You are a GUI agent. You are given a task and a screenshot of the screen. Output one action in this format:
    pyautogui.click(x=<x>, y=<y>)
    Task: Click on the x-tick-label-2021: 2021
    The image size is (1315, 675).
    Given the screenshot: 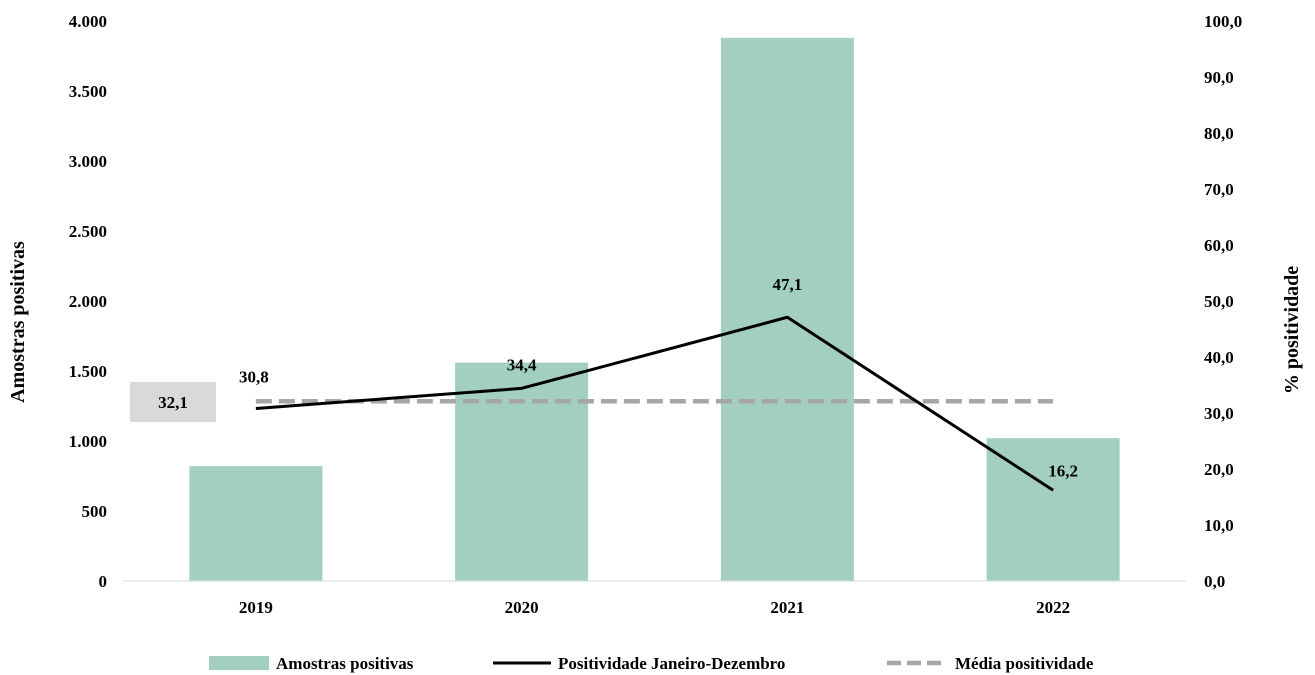 What is the action you would take?
    pyautogui.click(x=787, y=607)
    